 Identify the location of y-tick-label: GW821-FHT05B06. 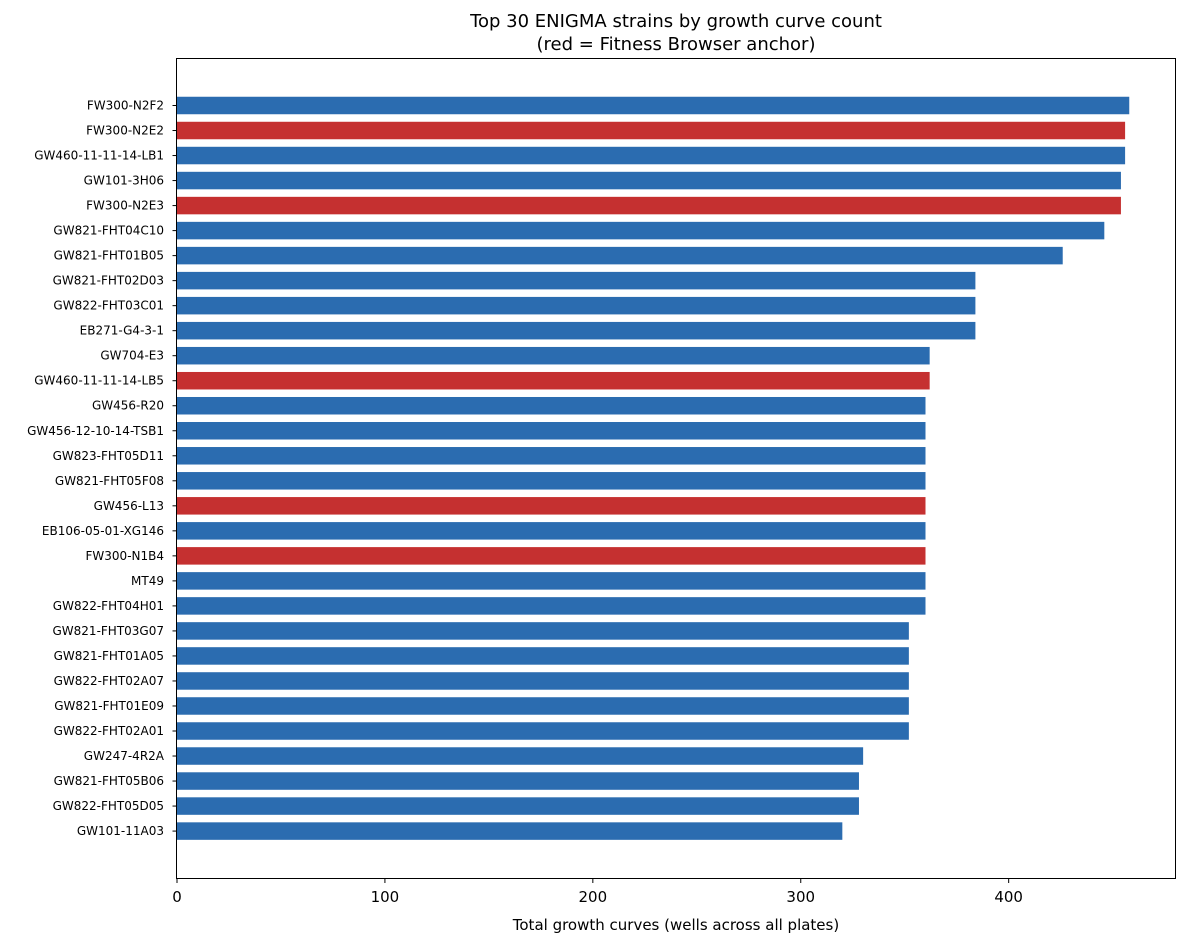
(109, 781).